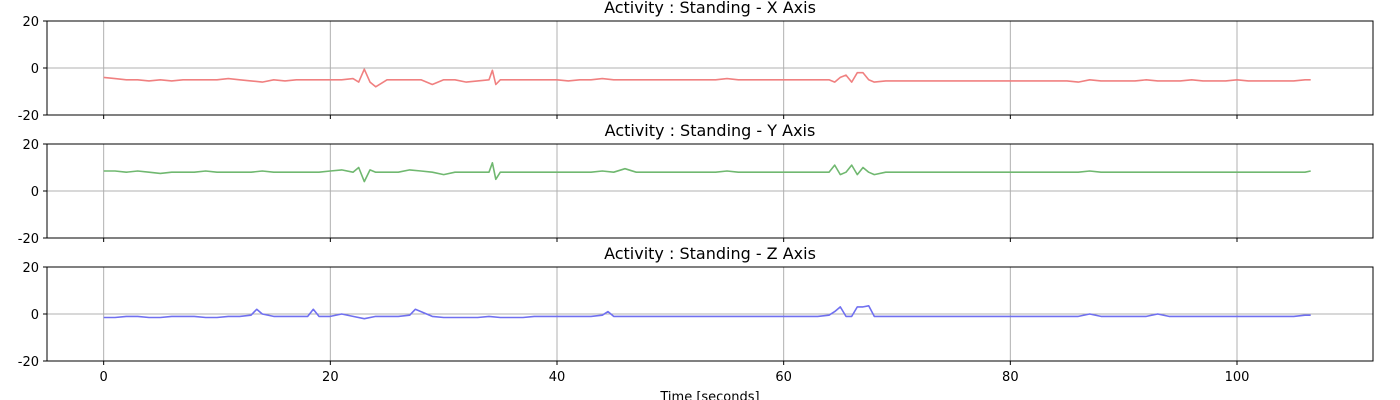  Describe the element at coordinates (557, 377) in the screenshot. I see `x-tick-label: 40` at that location.